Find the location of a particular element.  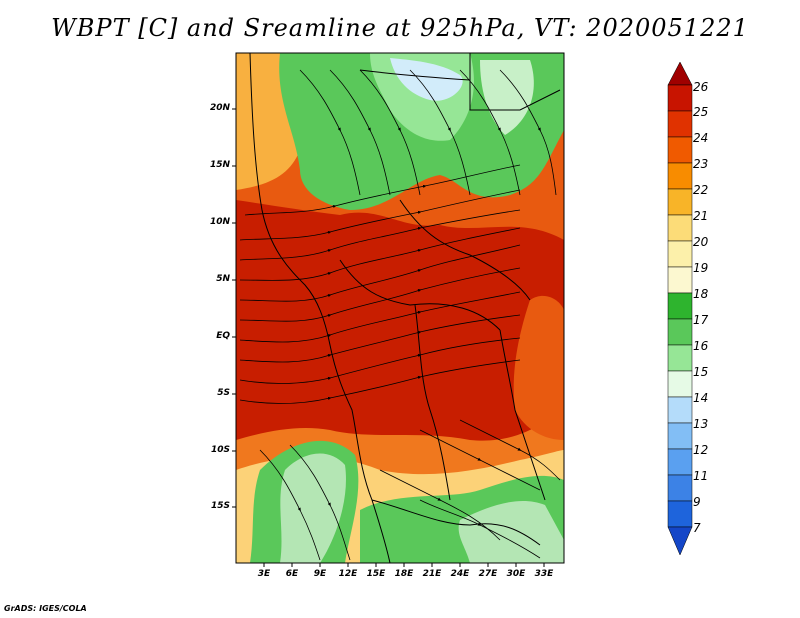

colorbar-label: 14 is located at coordinates (701, 398).